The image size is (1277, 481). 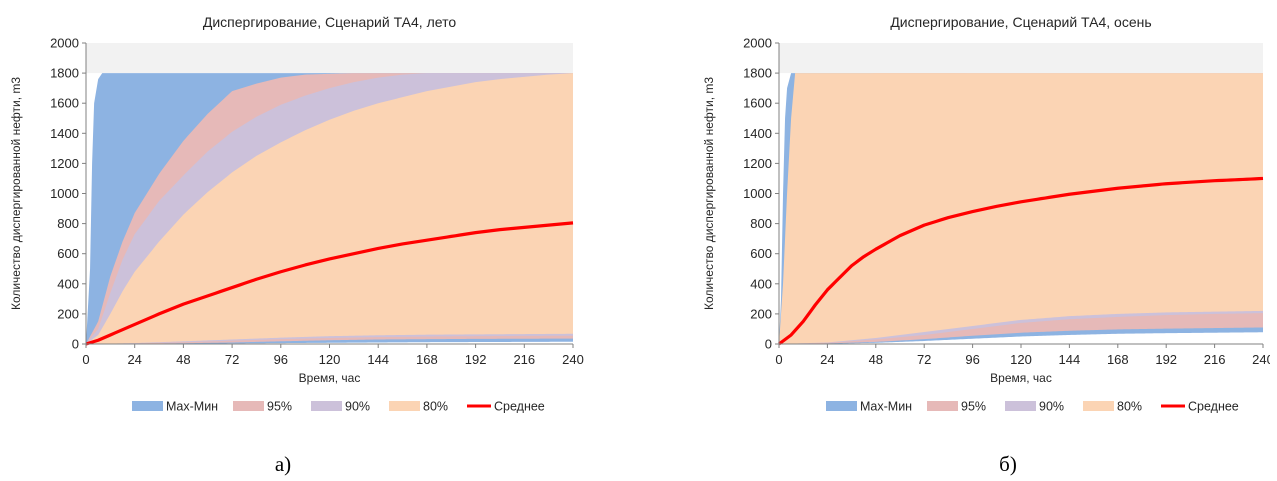 What do you see at coordinates (329, 22) in the screenshot?
I see `chart-title: Диспергирование, Сценарий ТА4, лето` at bounding box center [329, 22].